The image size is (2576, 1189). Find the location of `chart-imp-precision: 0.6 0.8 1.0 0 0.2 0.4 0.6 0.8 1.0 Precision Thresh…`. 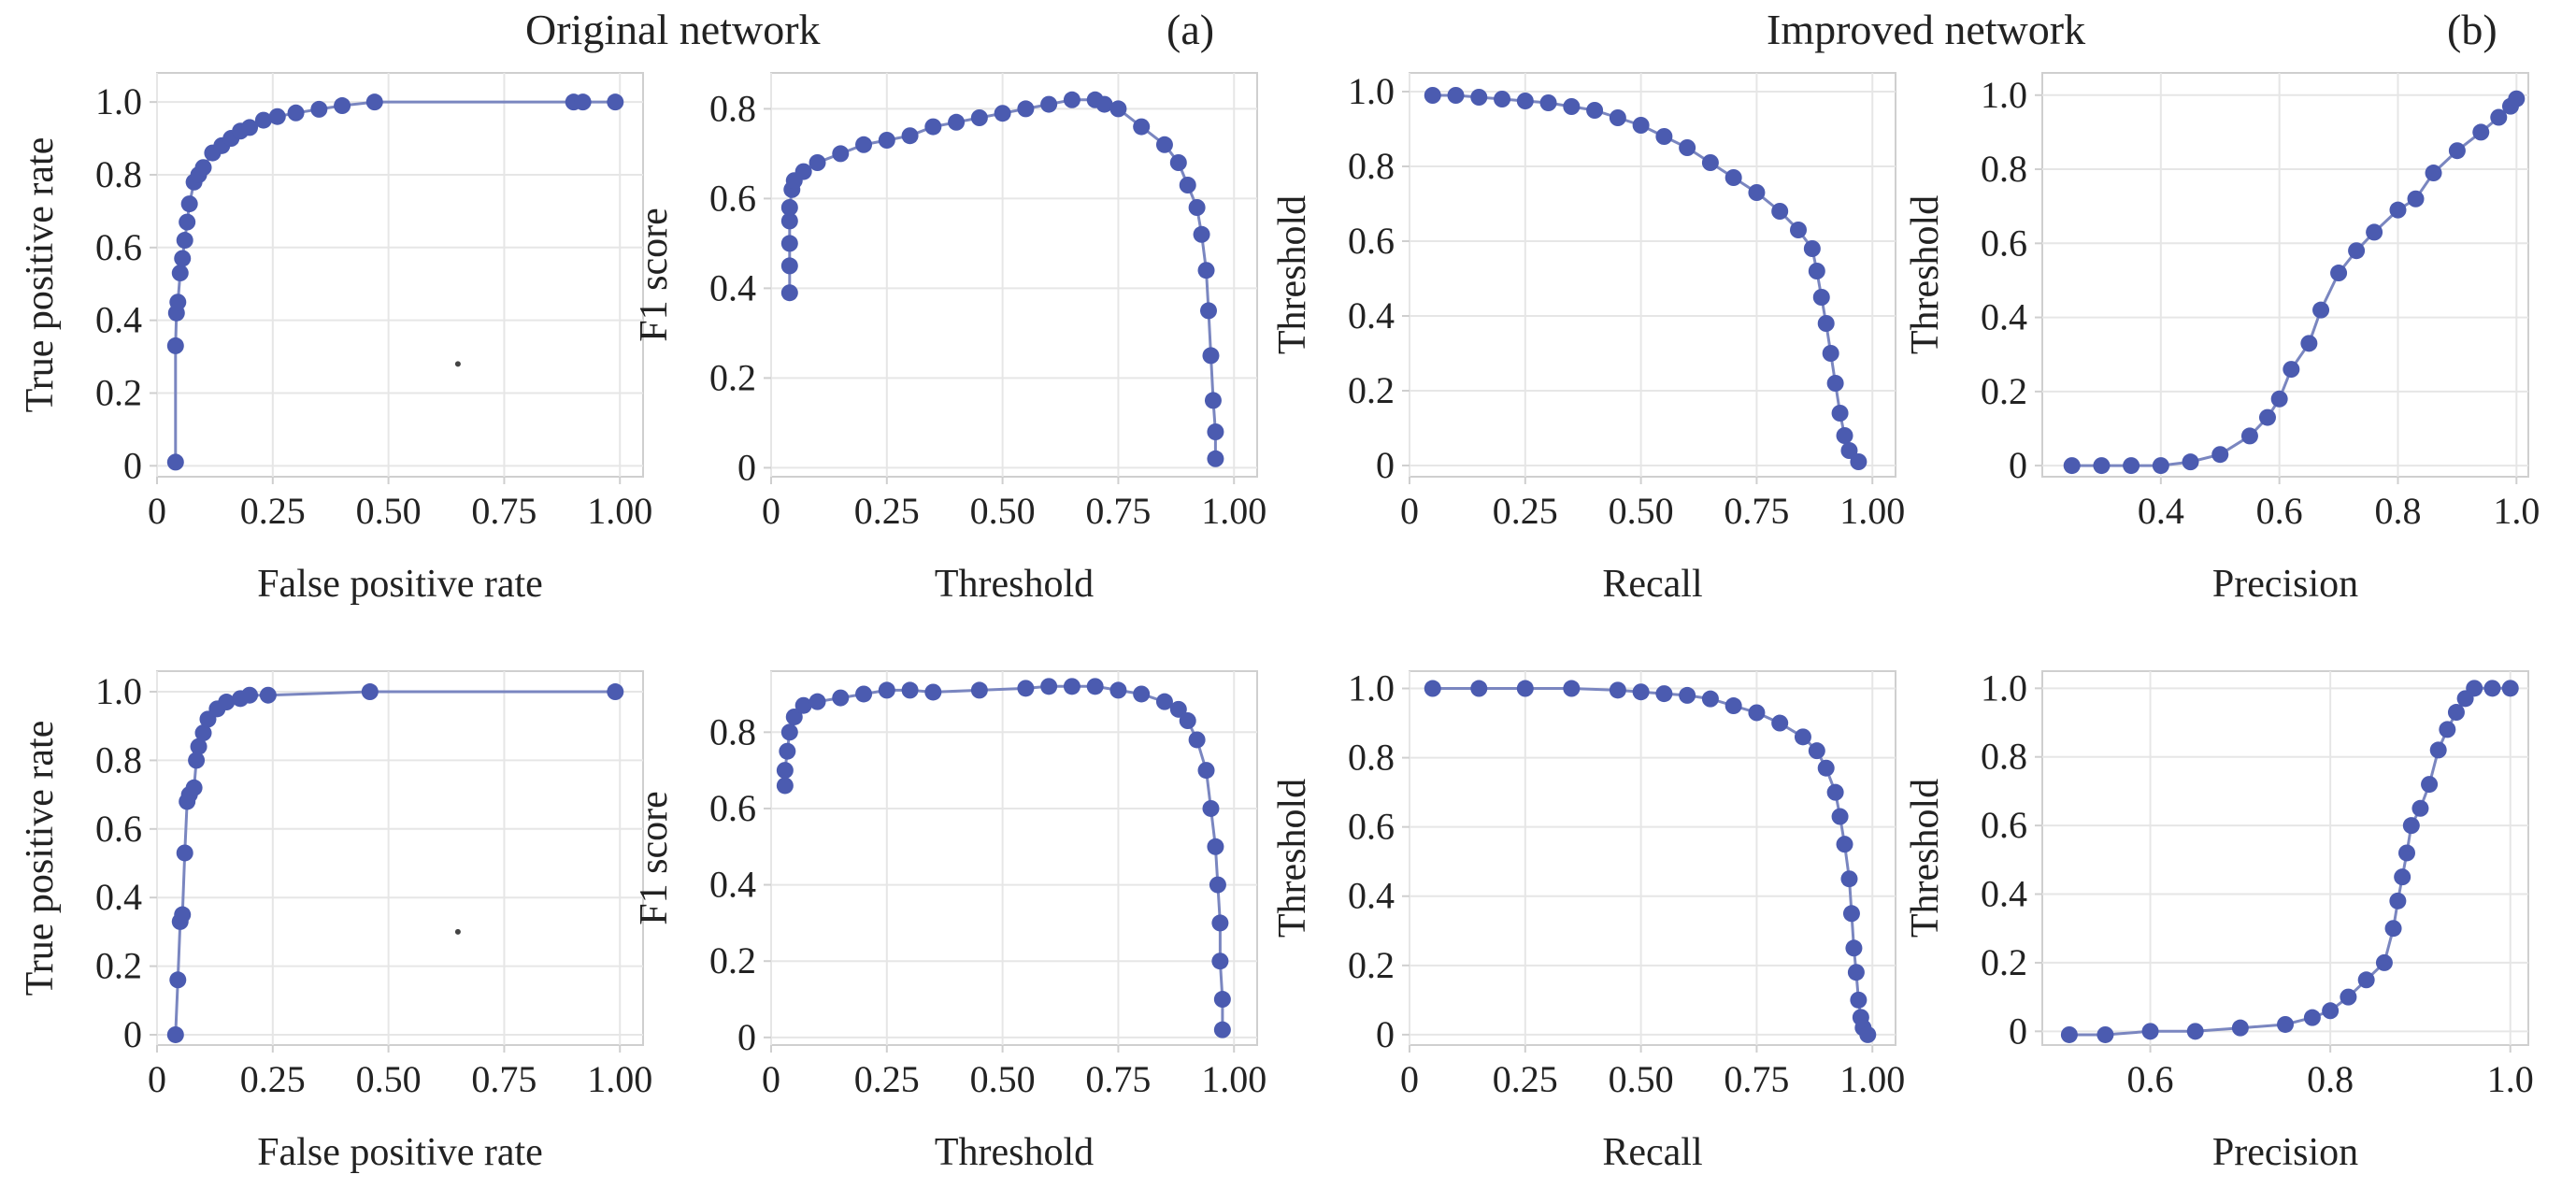

chart-imp-precision: 0.6 0.8 1.0 0 0.2 0.4 0.6 0.8 1.0 Precision Thresh… is located at coordinates (2219, 920).